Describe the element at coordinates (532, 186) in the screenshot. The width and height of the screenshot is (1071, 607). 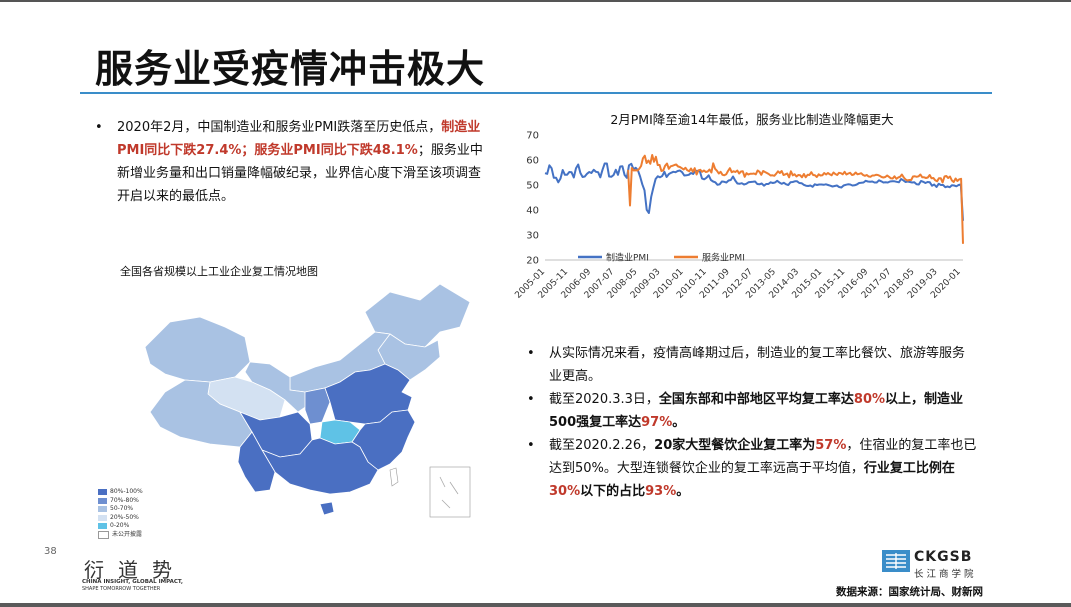
I see `y-tick-label: 50` at that location.